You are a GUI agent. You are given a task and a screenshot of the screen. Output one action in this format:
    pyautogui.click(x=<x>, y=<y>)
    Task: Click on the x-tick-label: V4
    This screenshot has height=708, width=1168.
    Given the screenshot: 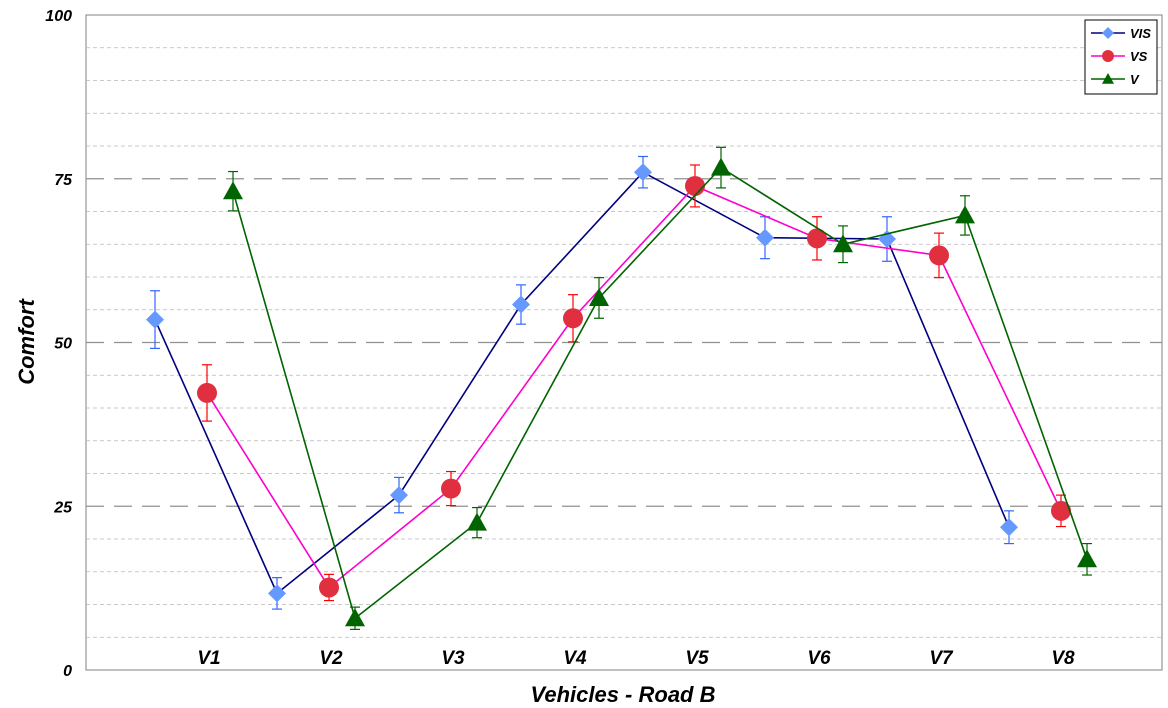 What is the action you would take?
    pyautogui.click(x=575, y=658)
    